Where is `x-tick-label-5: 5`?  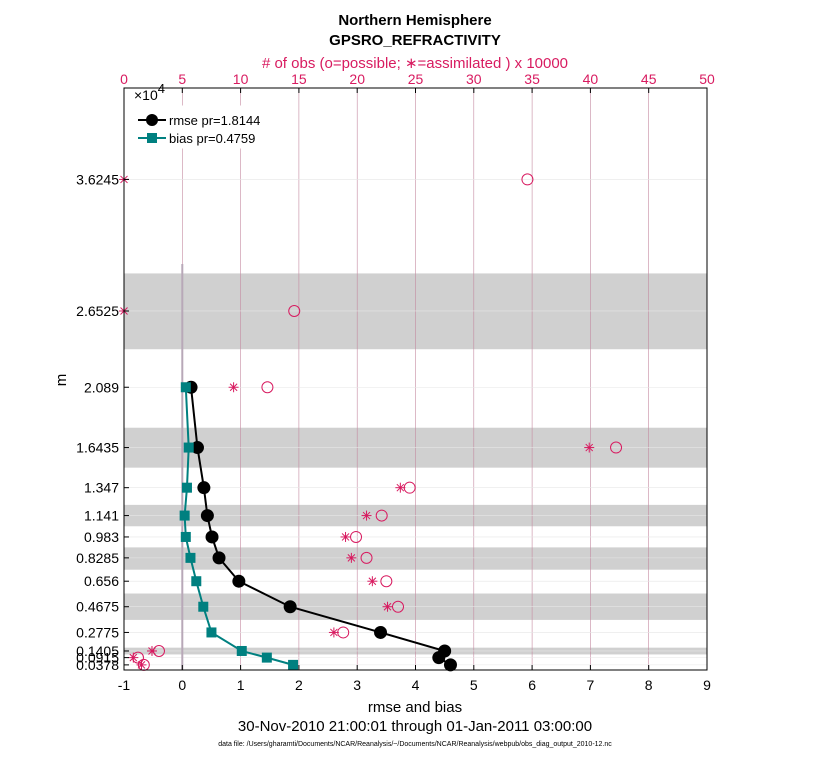
x-tick-label-5: 5 is located at coordinates (474, 685).